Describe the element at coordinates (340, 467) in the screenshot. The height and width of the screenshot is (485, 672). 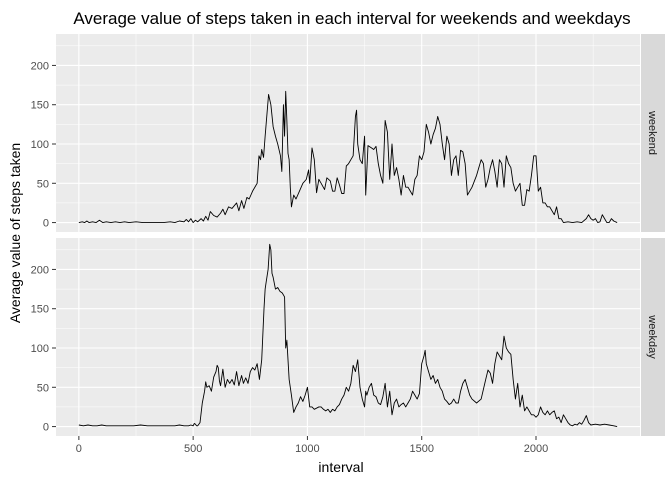
I see `x-axis-label: interval` at that location.